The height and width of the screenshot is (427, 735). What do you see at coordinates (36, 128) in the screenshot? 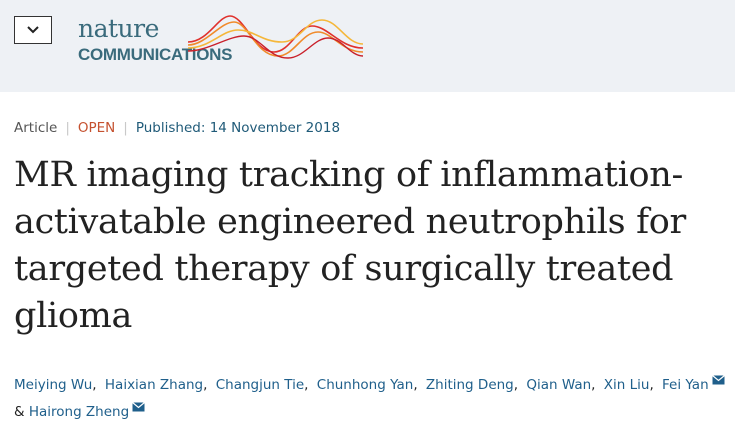
I see `article-type: Article` at bounding box center [36, 128].